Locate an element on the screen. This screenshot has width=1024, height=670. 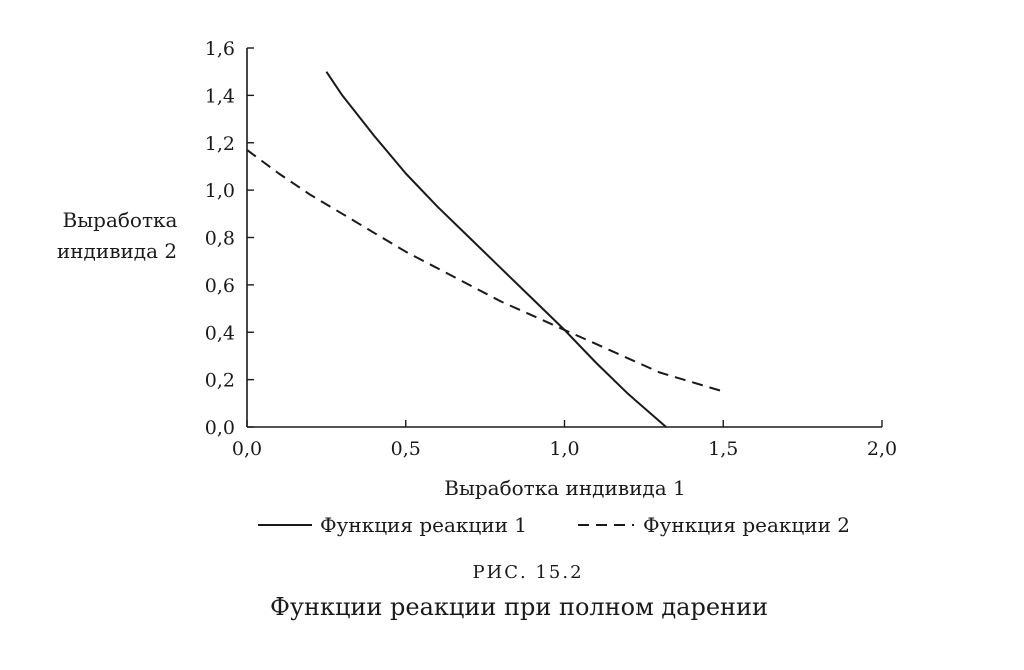
x-axis-title: Выработка индивида 1 is located at coordinates (564, 488).